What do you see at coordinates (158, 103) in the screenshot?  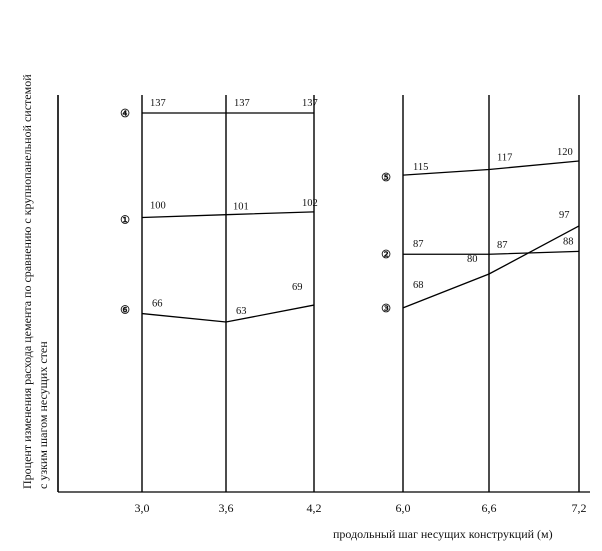 I see `data-label-4-0: 137` at bounding box center [158, 103].